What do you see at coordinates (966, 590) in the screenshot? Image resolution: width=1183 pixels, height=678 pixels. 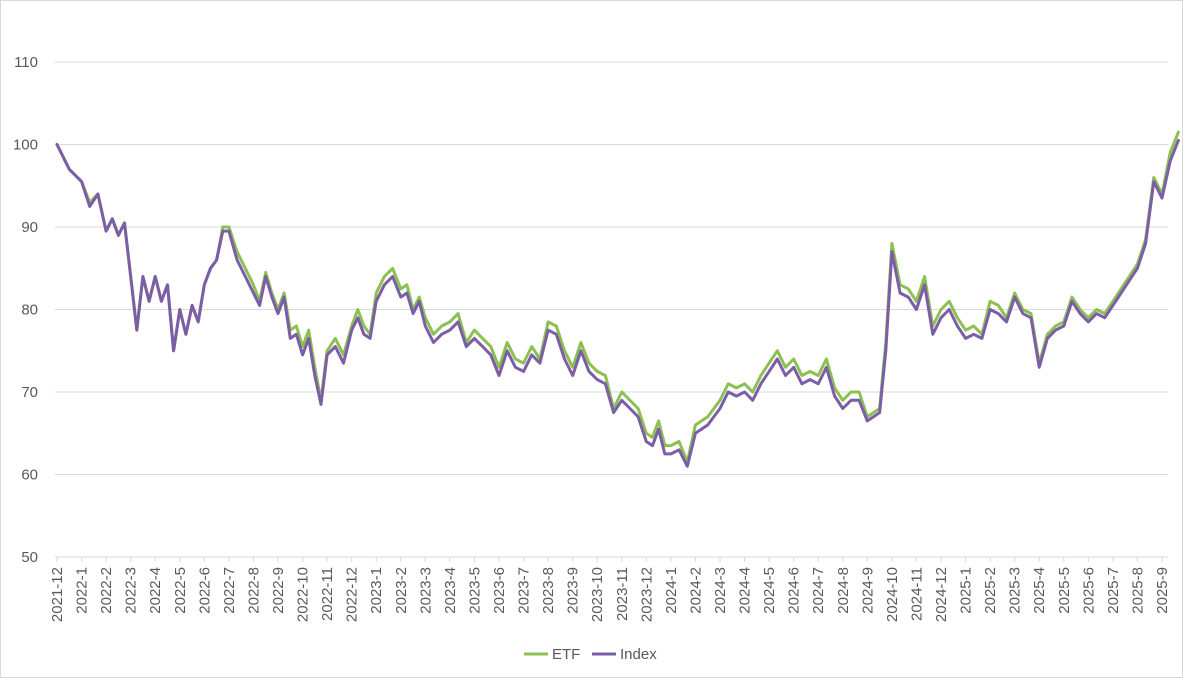 I see `x-tick-label: 2025-1` at bounding box center [966, 590].